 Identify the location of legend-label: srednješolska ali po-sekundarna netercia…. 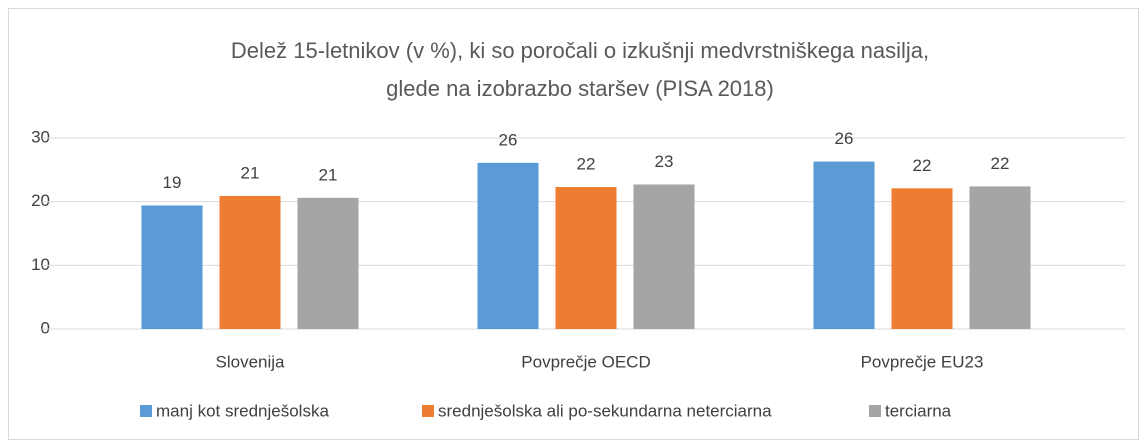
(605, 410).